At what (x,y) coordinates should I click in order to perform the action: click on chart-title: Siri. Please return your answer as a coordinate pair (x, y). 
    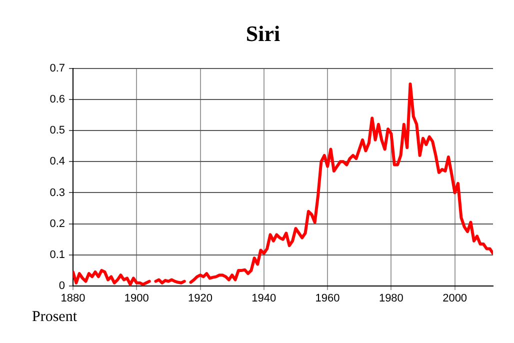
    Looking at the image, I should click on (263, 33).